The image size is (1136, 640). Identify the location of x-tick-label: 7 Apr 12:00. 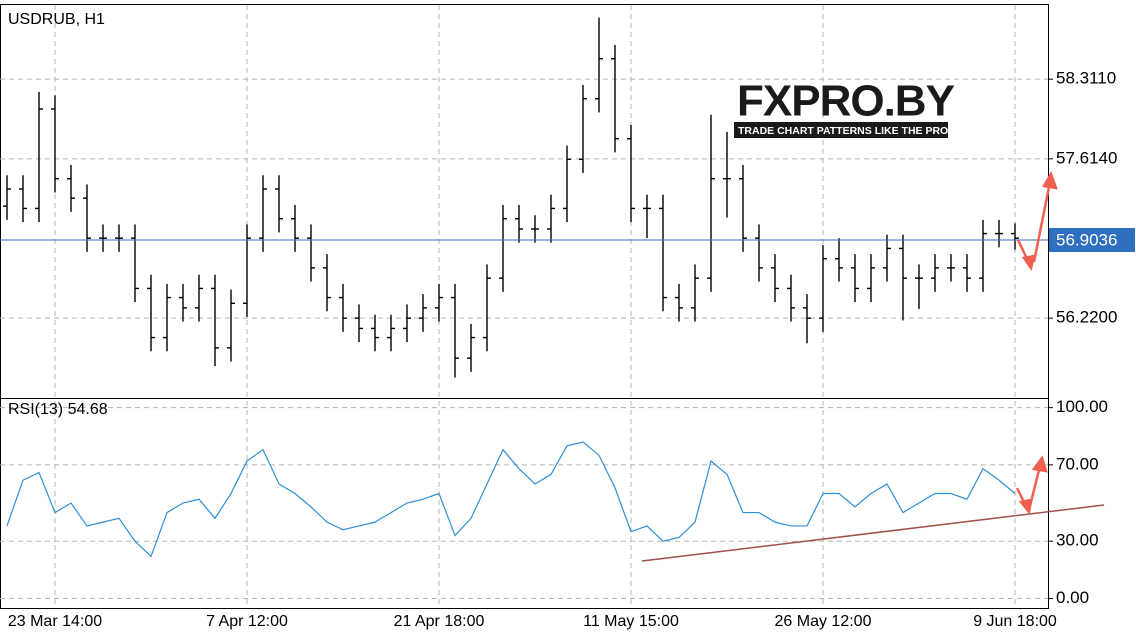
(247, 621).